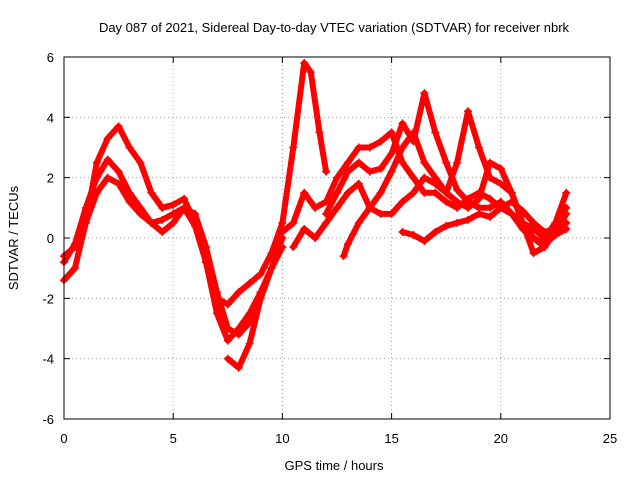  Describe the element at coordinates (610, 438) in the screenshot. I see `x-tick-label: 25` at that location.